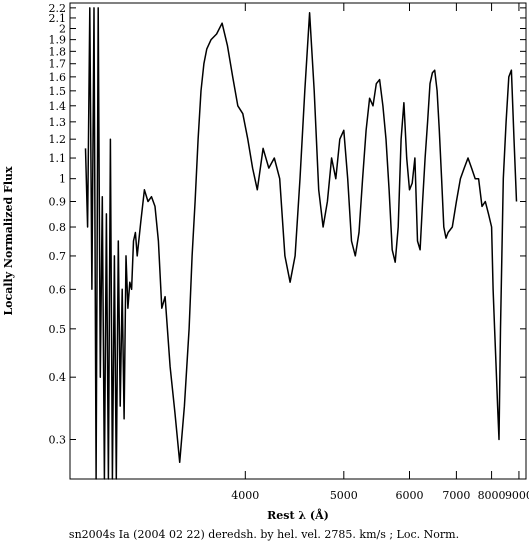 The width and height of the screenshot is (529, 544). What do you see at coordinates (344, 495) in the screenshot?
I see `x-tick-label: 5000` at bounding box center [344, 495].